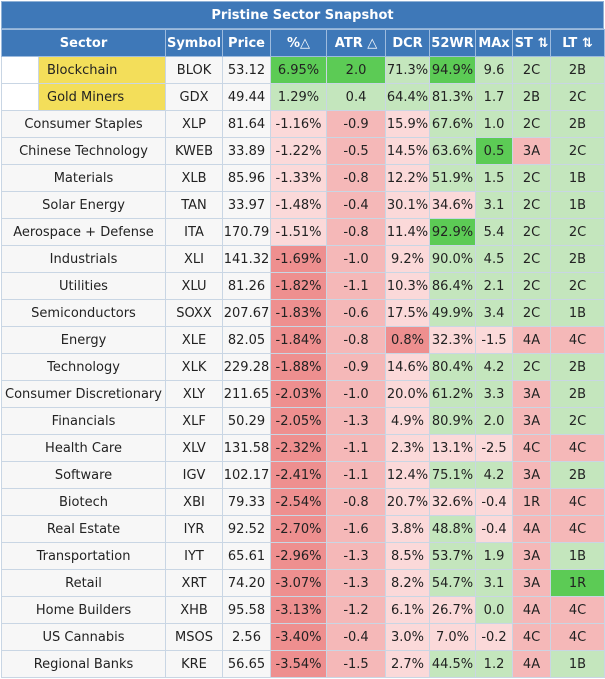 This screenshot has height=679, width=605. Describe the element at coordinates (299, 205) in the screenshot. I see `pct-change-cell: -1.48%` at that location.